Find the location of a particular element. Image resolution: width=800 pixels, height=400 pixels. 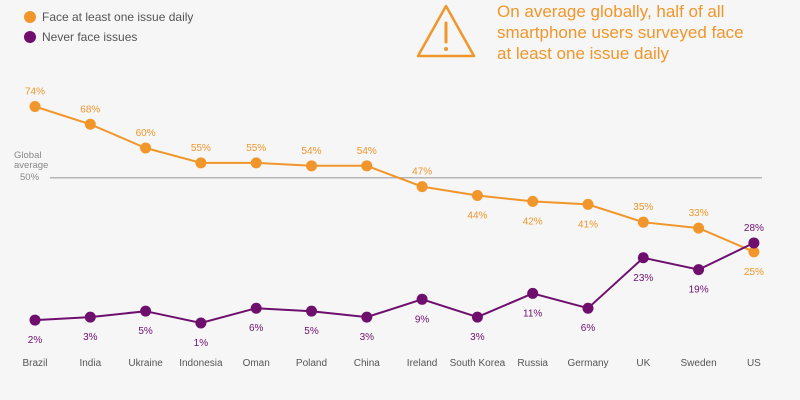

warning-triangle-icon is located at coordinates (446, 31).